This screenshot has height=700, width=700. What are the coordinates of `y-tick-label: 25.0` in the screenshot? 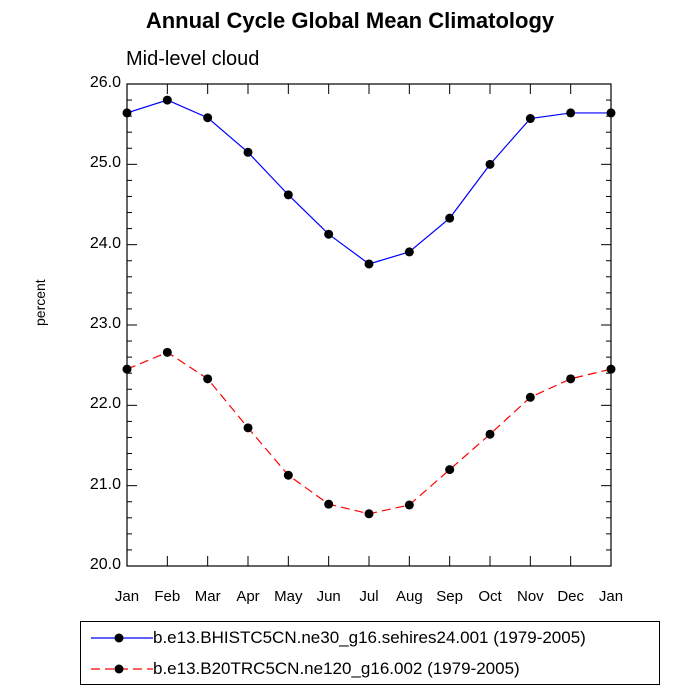 It's located at (105, 163).